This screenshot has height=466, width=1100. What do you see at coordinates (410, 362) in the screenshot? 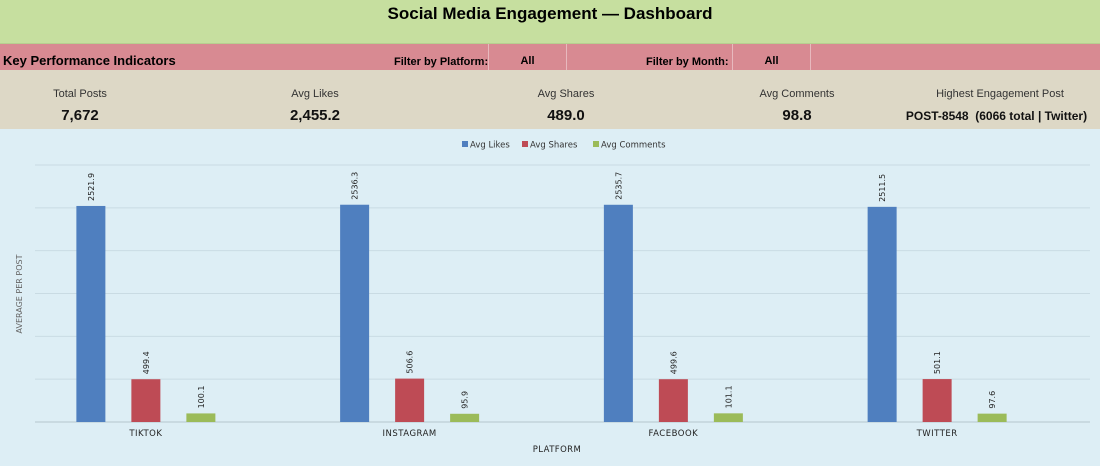
I see `data-label: 506.6` at bounding box center [410, 362].